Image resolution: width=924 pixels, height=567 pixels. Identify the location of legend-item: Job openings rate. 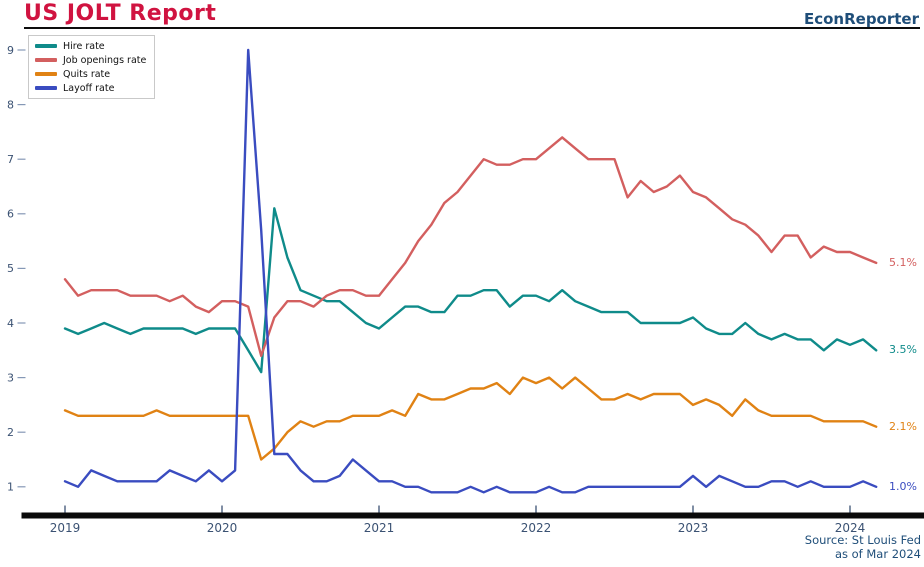
(91, 60).